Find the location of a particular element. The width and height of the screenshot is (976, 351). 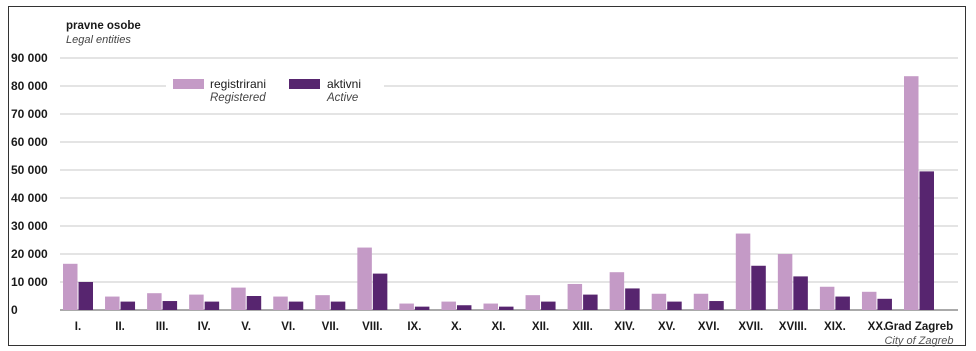

y-tick-label: 70 000 is located at coordinates (29, 114).